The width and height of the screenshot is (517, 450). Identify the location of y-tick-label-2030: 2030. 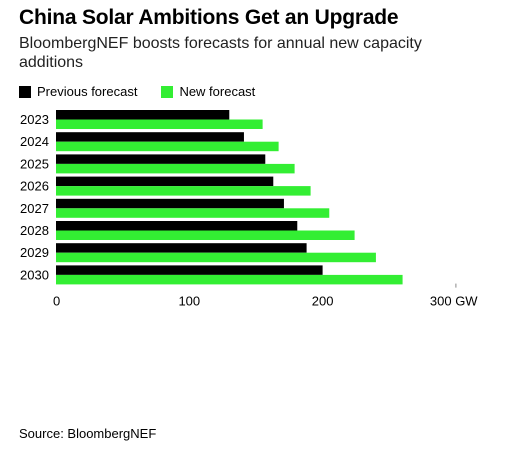
(34, 274).